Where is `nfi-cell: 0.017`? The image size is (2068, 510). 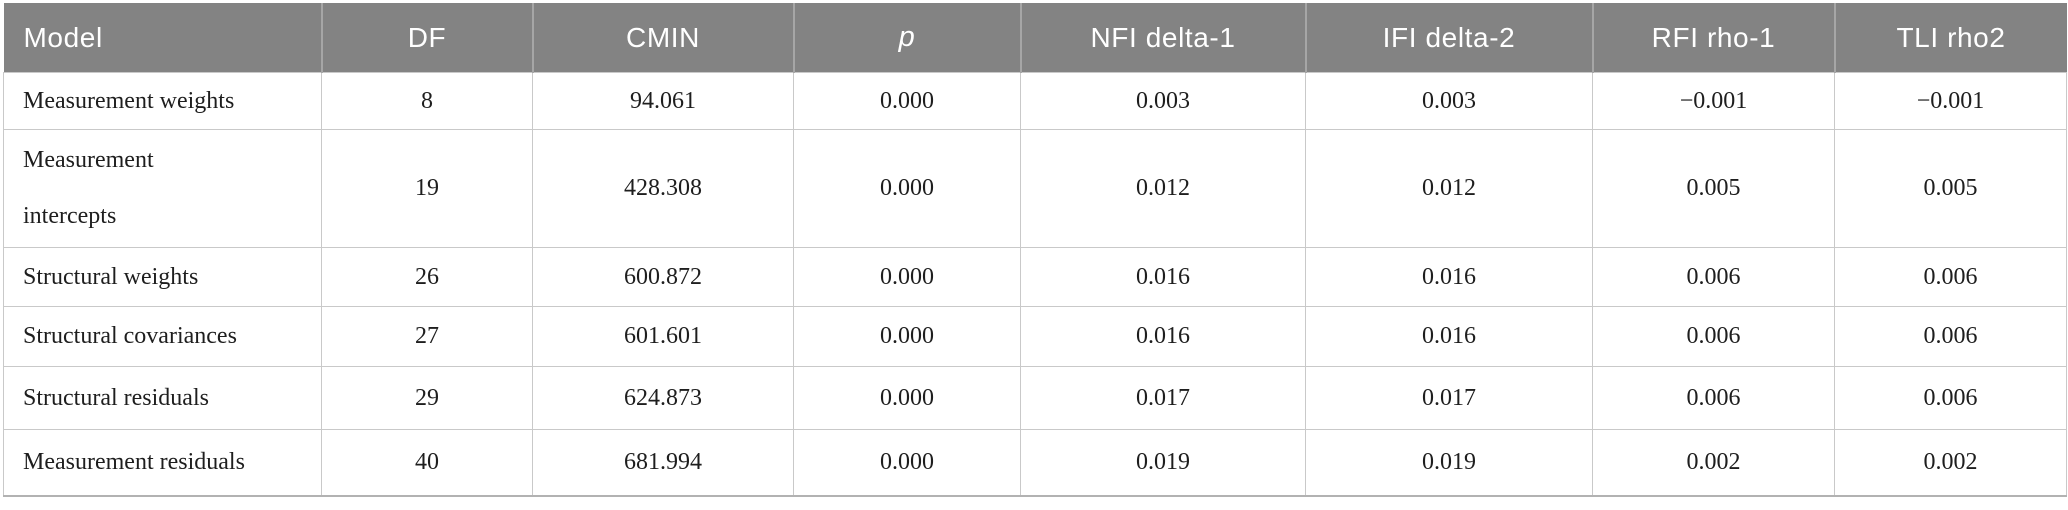 nfi-cell: 0.017 is located at coordinates (1163, 398).